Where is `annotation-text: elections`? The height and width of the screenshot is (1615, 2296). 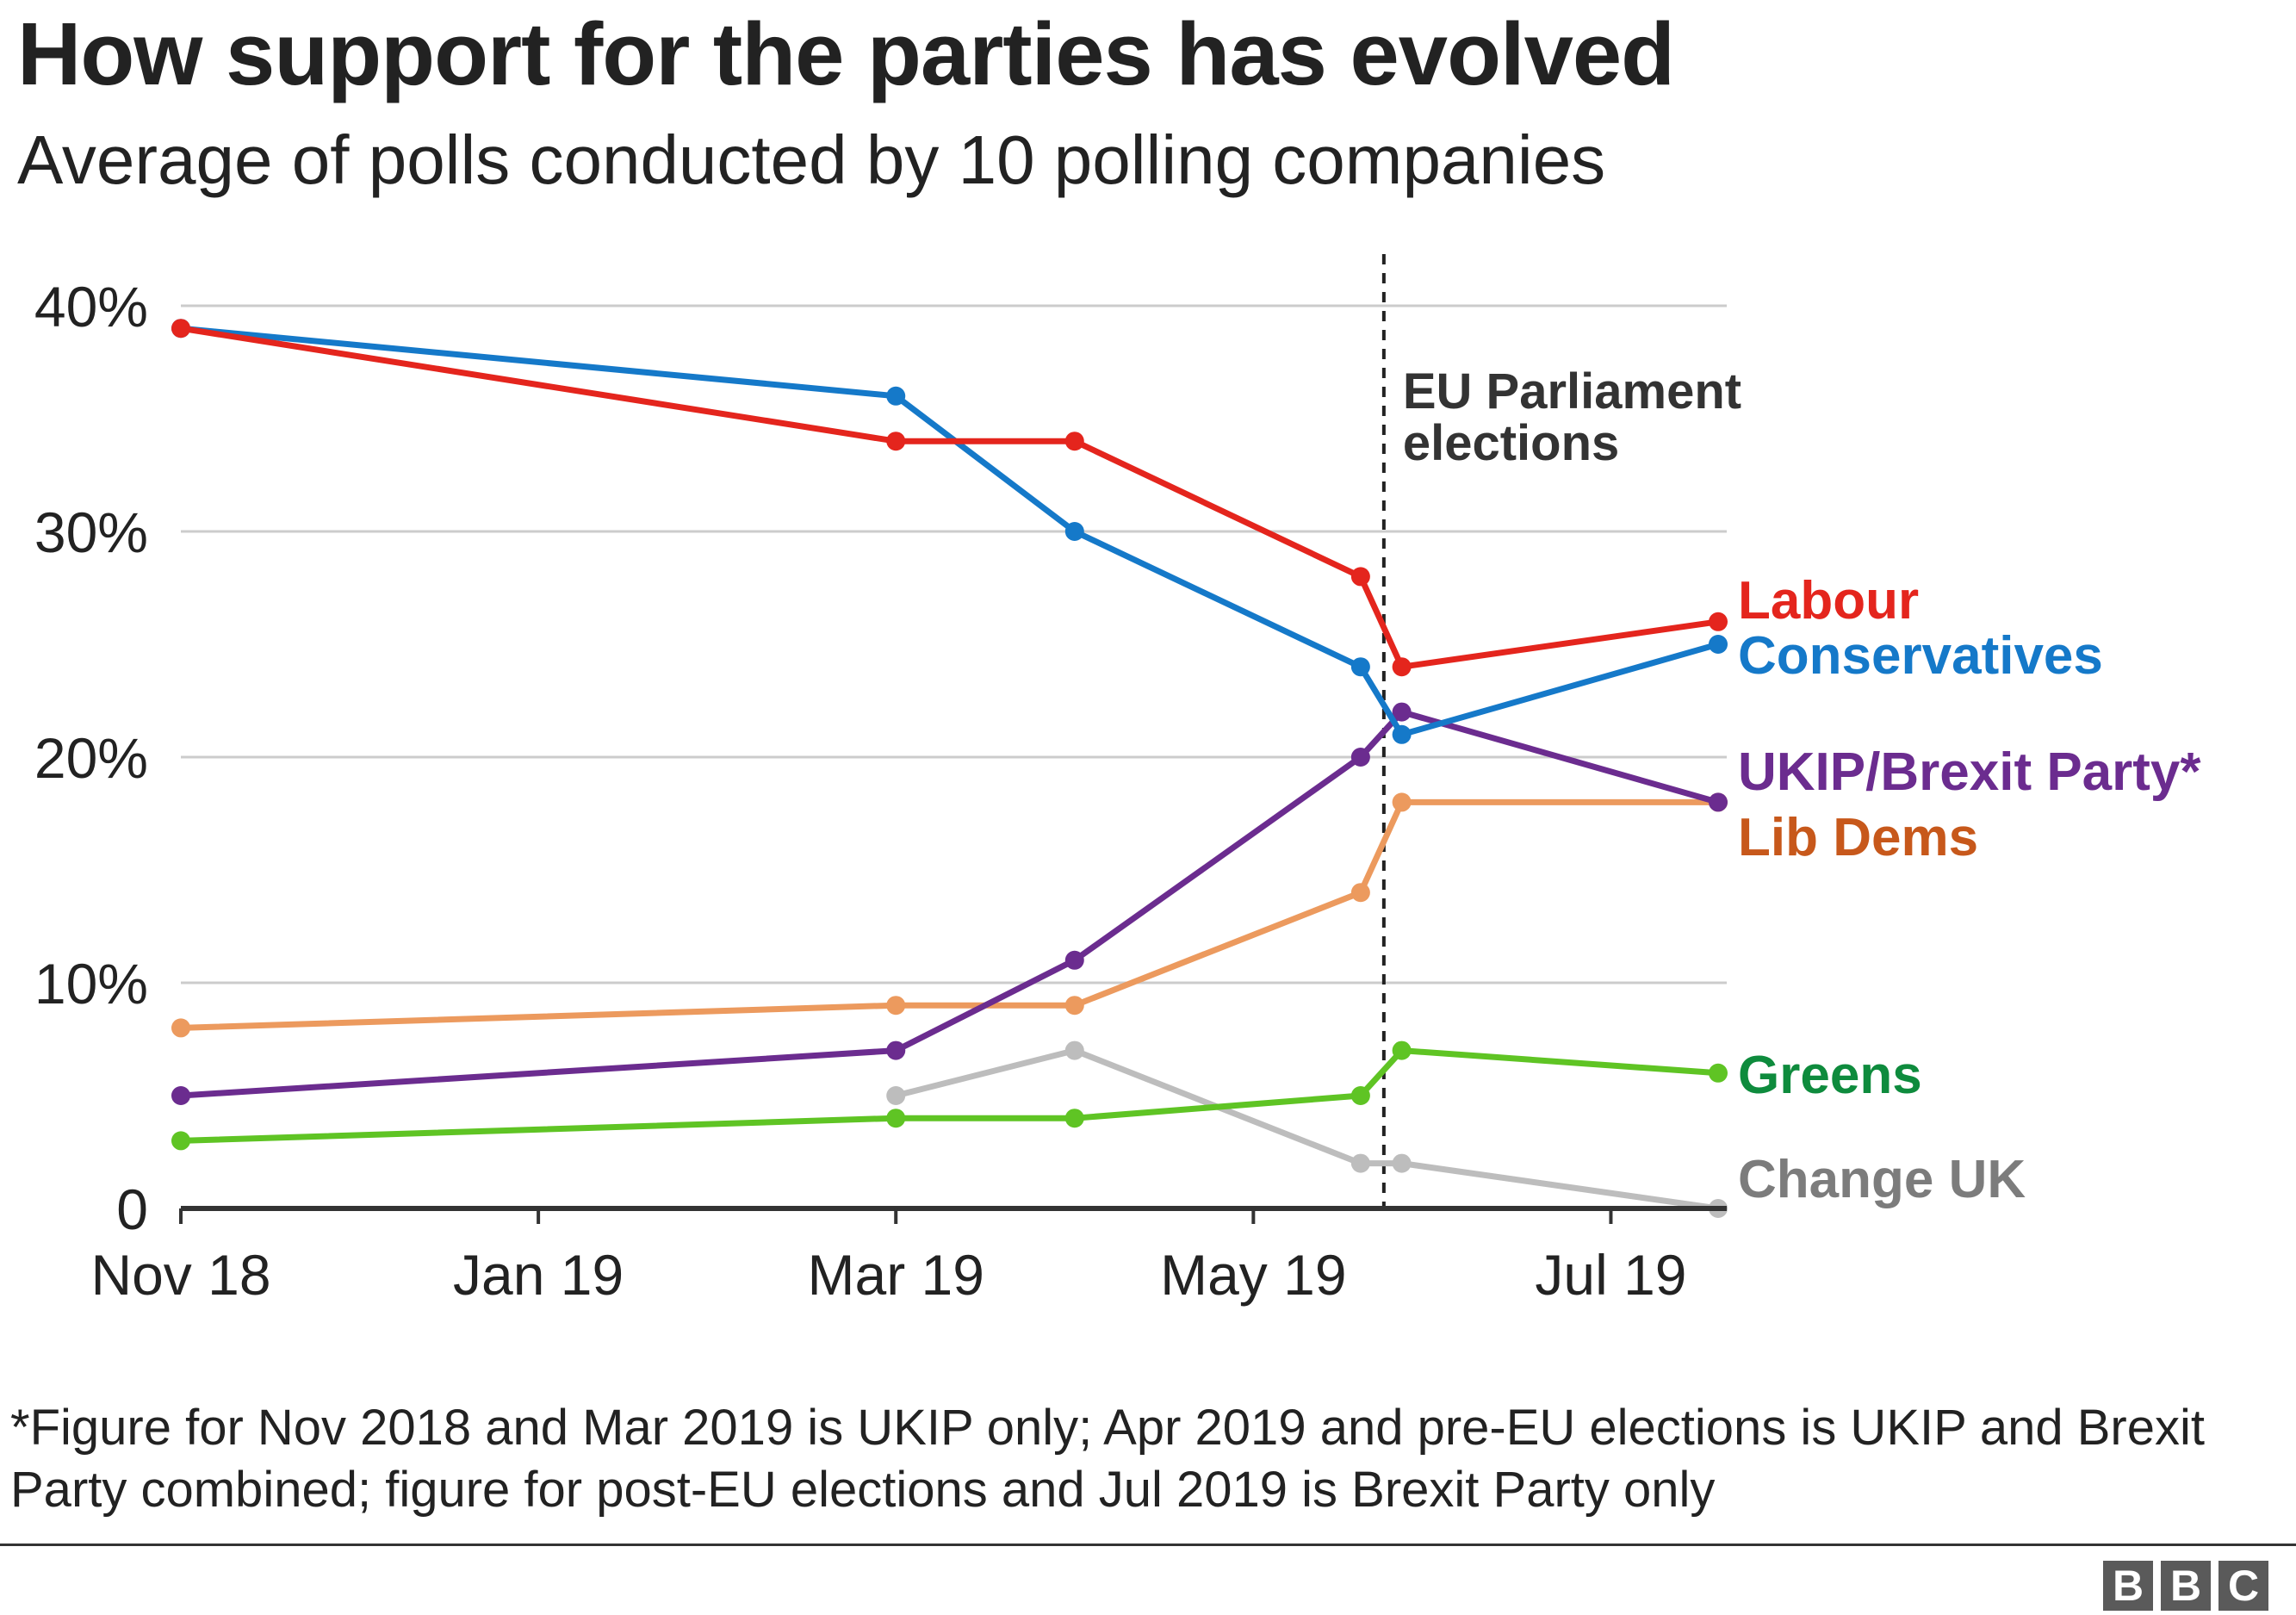
annotation-text: elections is located at coordinates (1511, 443).